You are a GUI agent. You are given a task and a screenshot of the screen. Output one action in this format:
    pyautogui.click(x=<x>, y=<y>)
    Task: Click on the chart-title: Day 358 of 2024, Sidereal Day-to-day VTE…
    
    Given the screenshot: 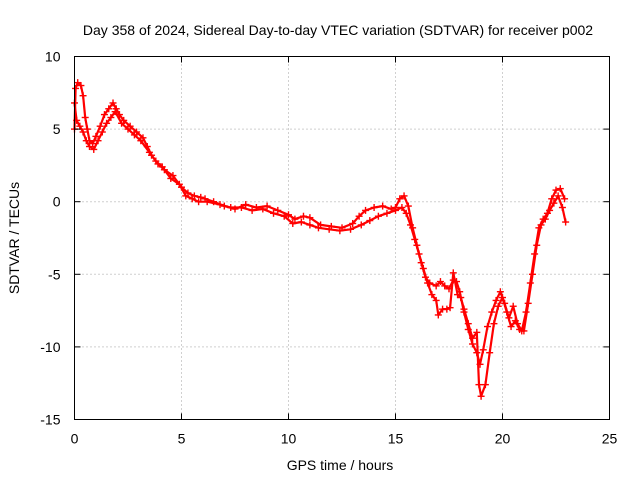 What is the action you would take?
    pyautogui.click(x=338, y=30)
    